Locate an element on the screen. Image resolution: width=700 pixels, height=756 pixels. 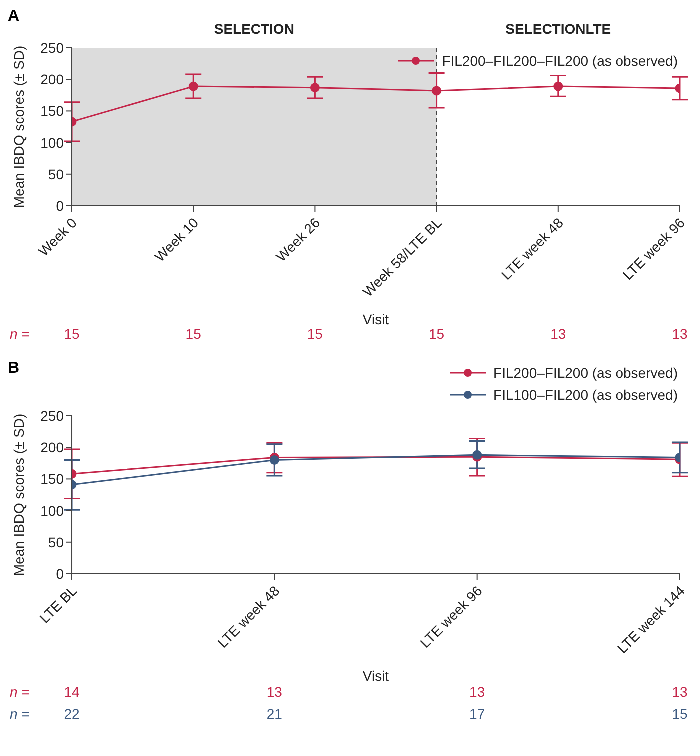
legend-label: FIL200–FIL200 (as observed) is located at coordinates (586, 373).